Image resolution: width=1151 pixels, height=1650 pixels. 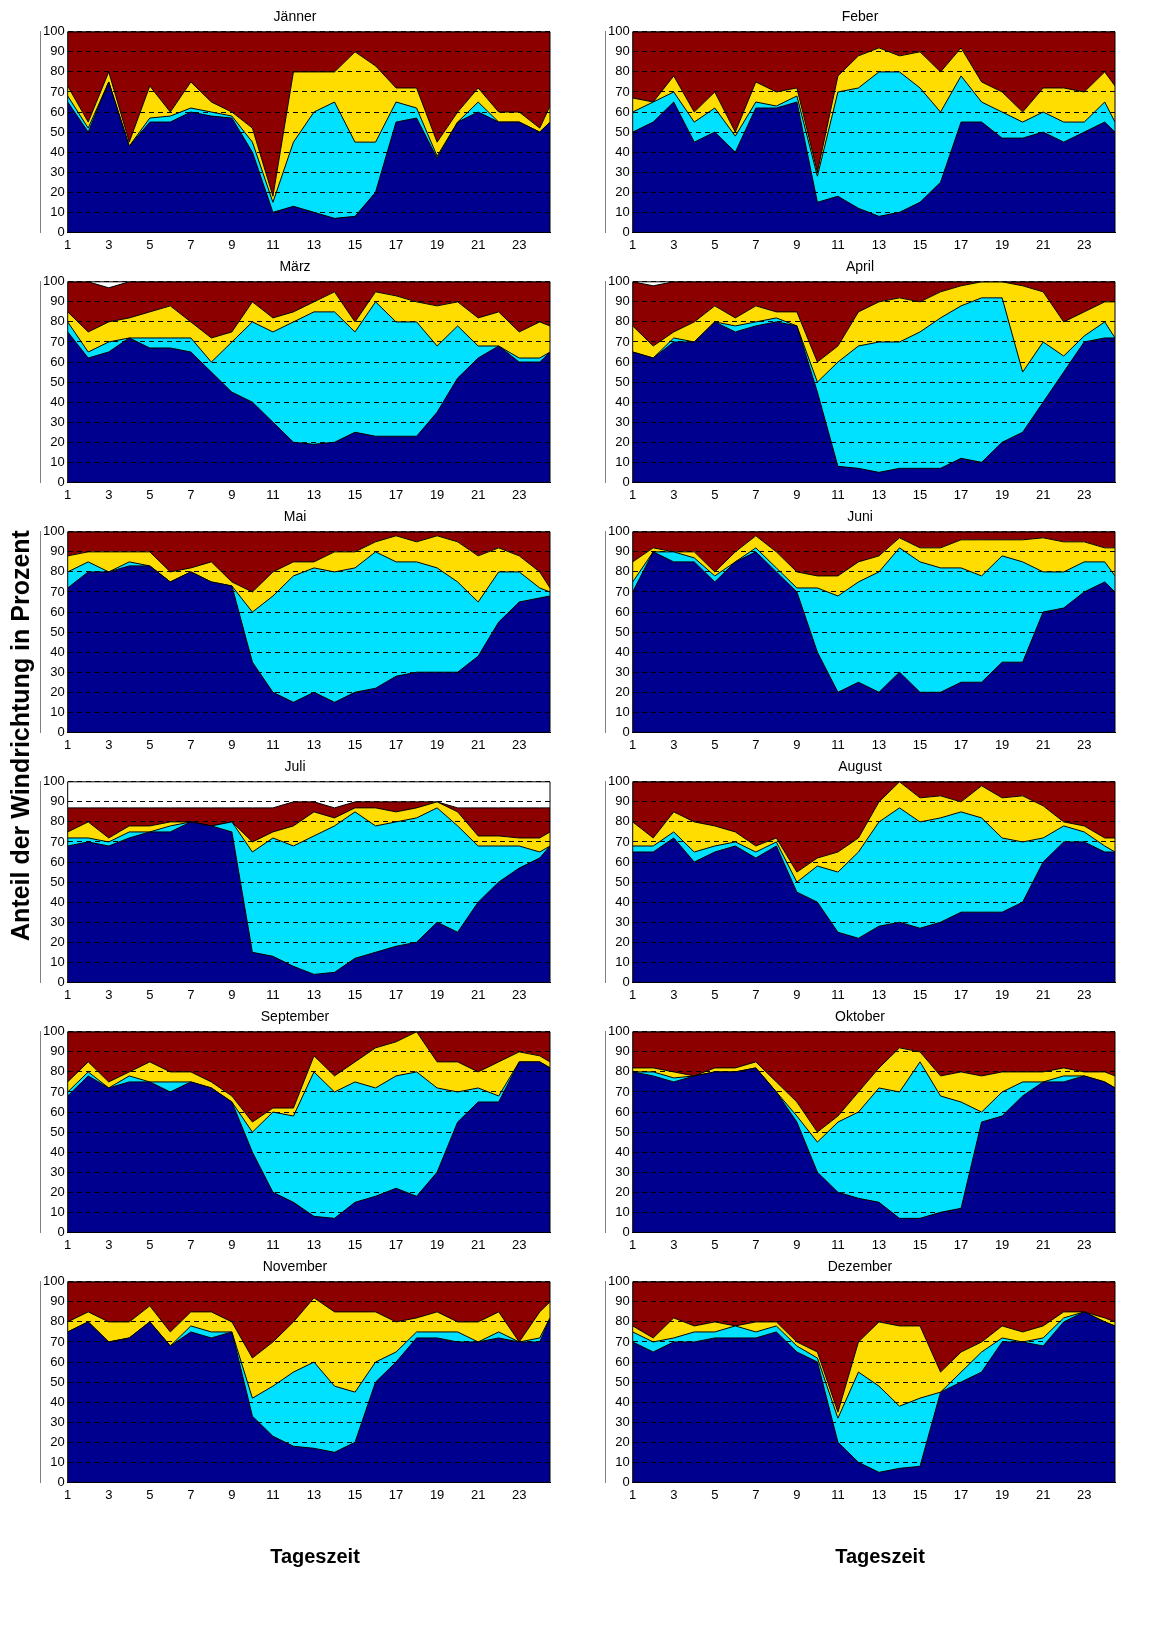 What do you see at coordinates (860, 16) in the screenshot?
I see `chart-title: Feber` at bounding box center [860, 16].